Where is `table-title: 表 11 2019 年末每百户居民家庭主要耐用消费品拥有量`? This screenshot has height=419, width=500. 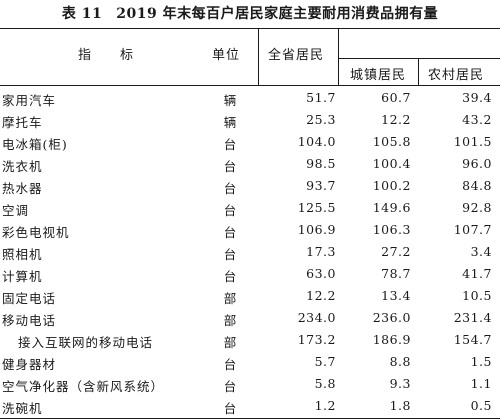 table-title: 表 11 2019 年末每百户居民家庭主要耐用消费品拥有量 is located at coordinates (250, 13).